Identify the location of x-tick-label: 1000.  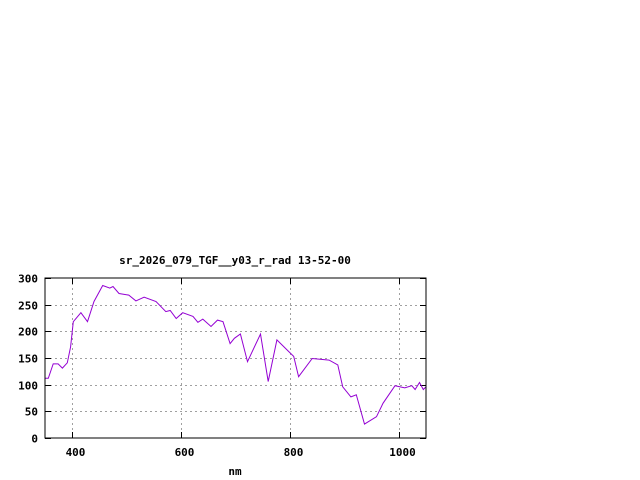
(402, 452).